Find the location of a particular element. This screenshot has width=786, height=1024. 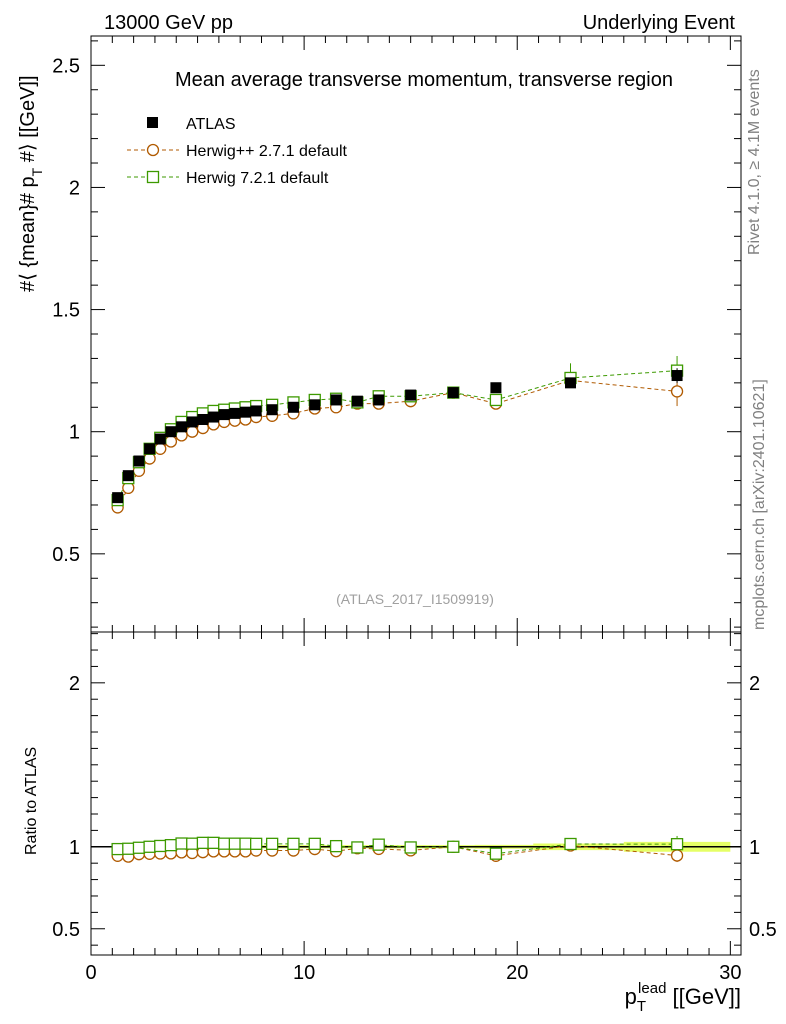

main-ytick-label: 0.5 is located at coordinates (66, 555).